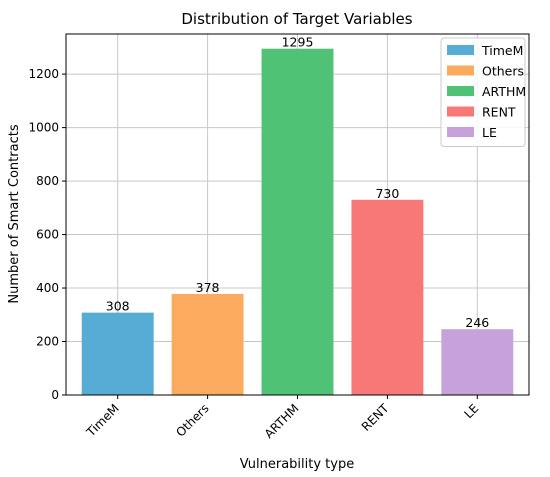 The image size is (550, 477). I want to click on legend-label-TimeM: TimeM, so click(502, 50).